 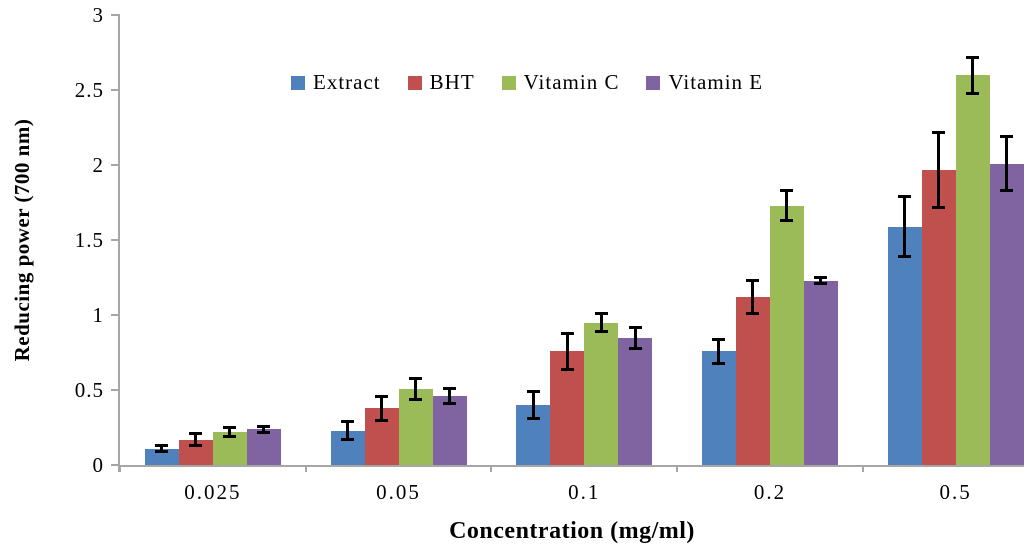 What do you see at coordinates (98, 465) in the screenshot?
I see `y-tick-label: 0` at bounding box center [98, 465].